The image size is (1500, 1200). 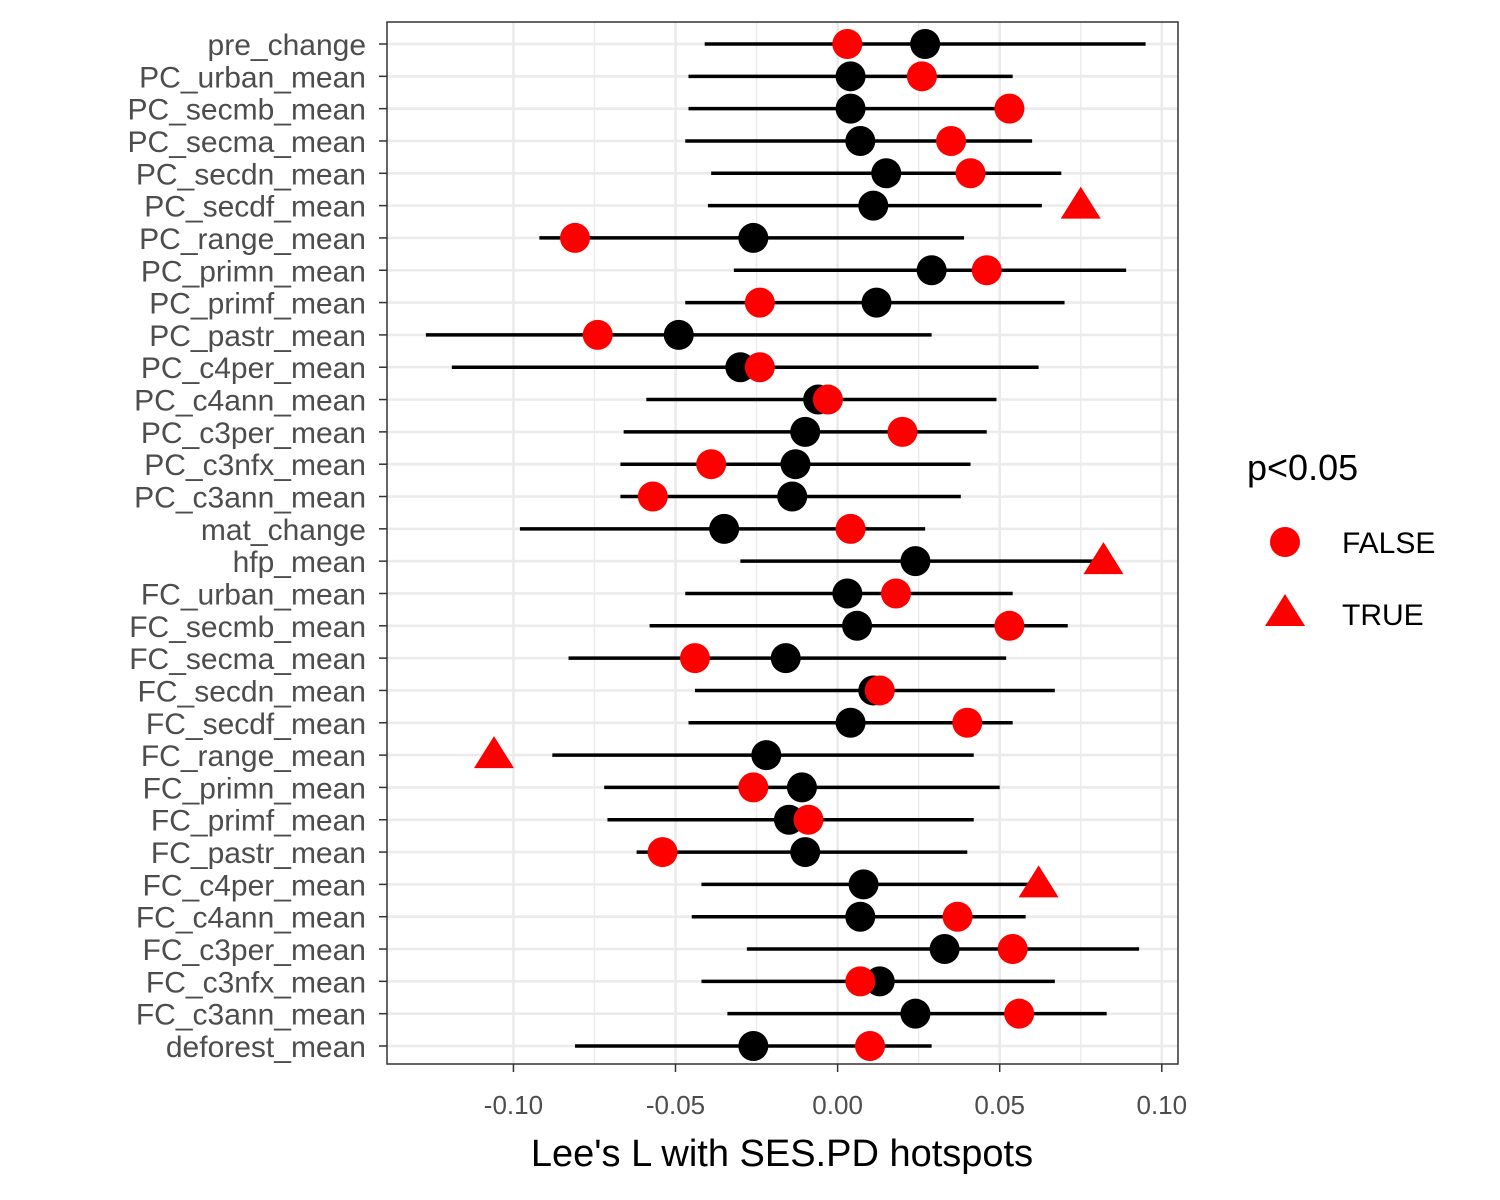 What do you see at coordinates (253, 271) in the screenshot?
I see `y-tick-label: PC_primn_mean` at bounding box center [253, 271].